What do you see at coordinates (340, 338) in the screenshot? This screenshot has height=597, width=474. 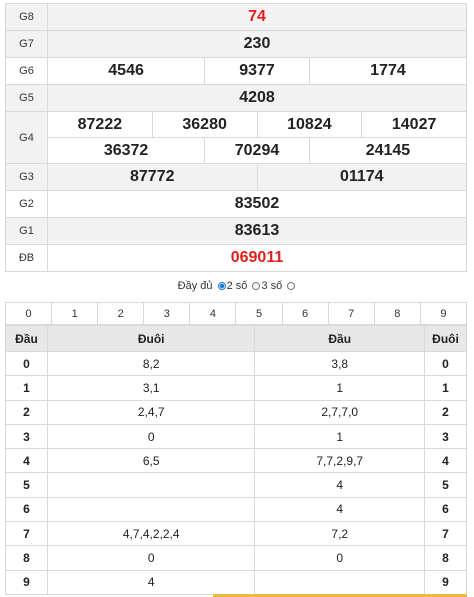 I see `col-head: Đầu` at bounding box center [340, 338].